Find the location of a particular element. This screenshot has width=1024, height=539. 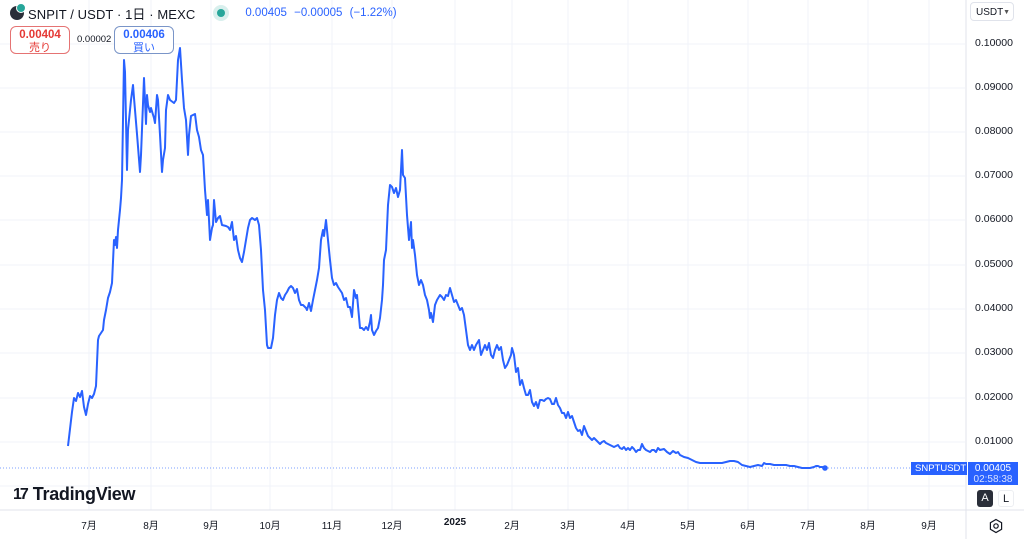

time-axis-label: 4月 is located at coordinates (628, 526).